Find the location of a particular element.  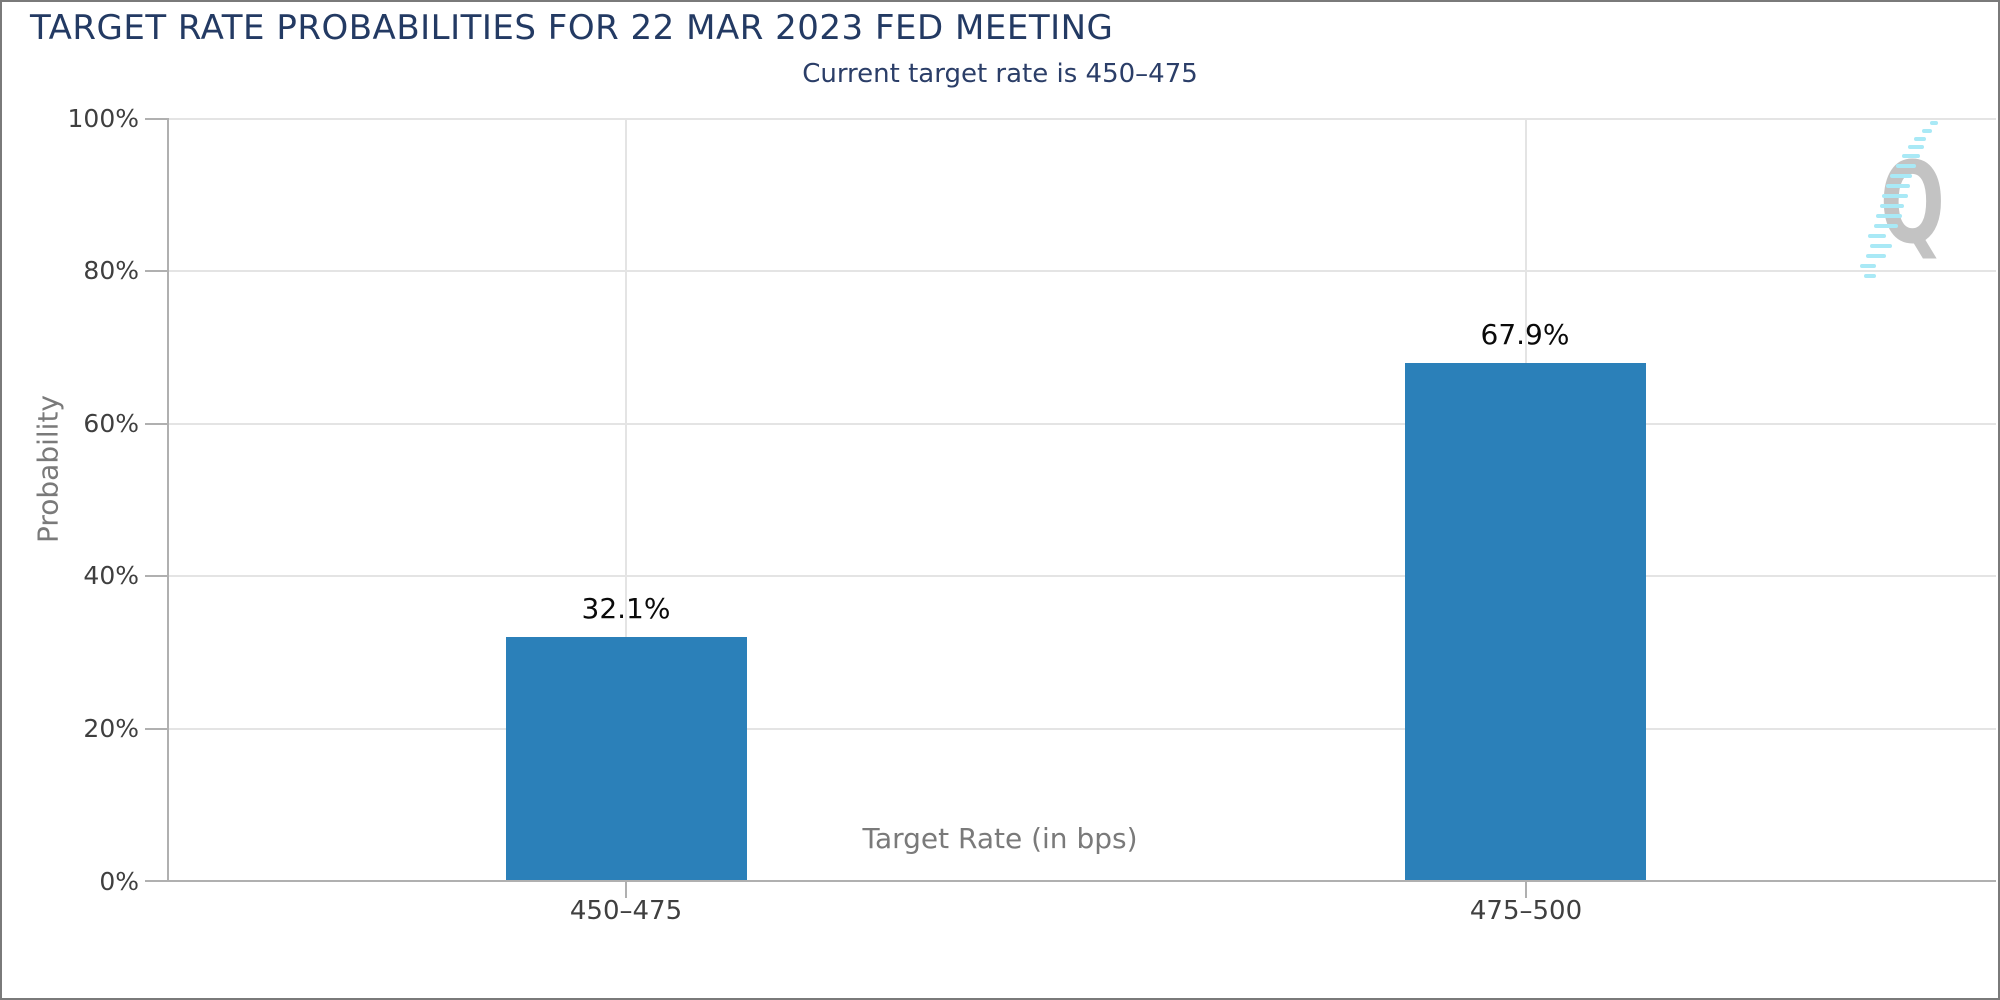

y-tick-label-80: 80% is located at coordinates (111, 270).